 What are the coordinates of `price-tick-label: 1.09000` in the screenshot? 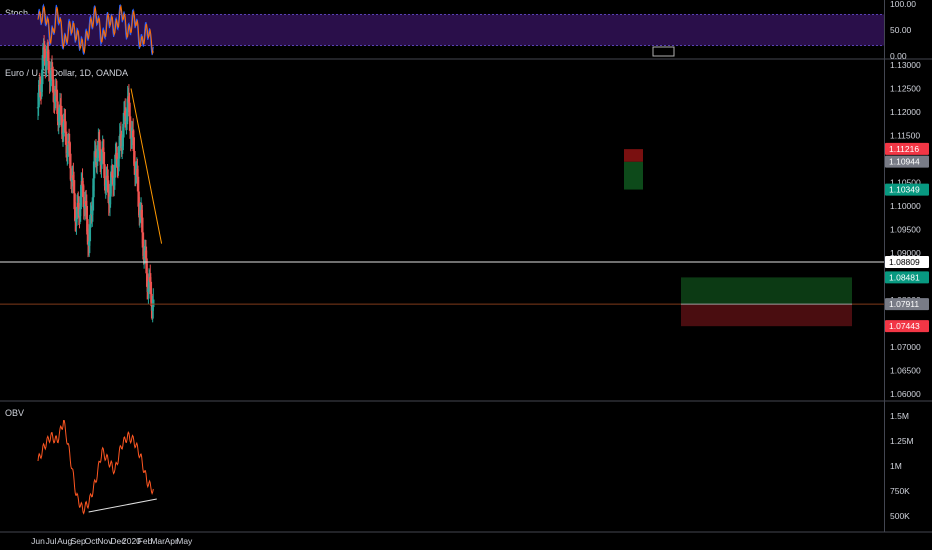 It's located at (905, 253).